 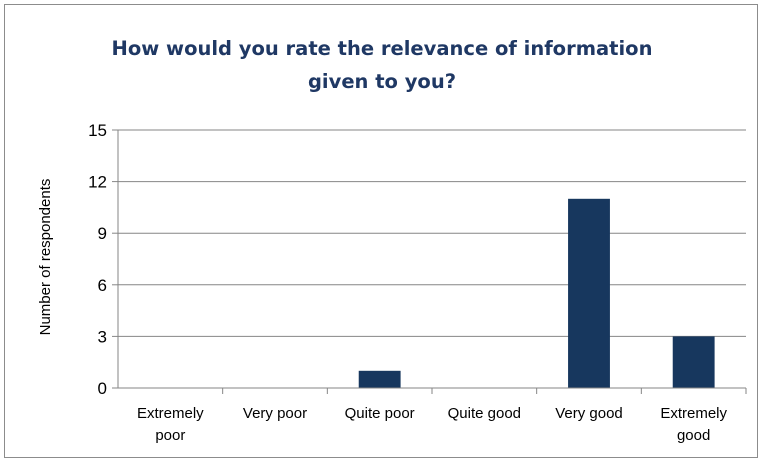 I want to click on x-tick-label: Very poor, so click(x=275, y=413).